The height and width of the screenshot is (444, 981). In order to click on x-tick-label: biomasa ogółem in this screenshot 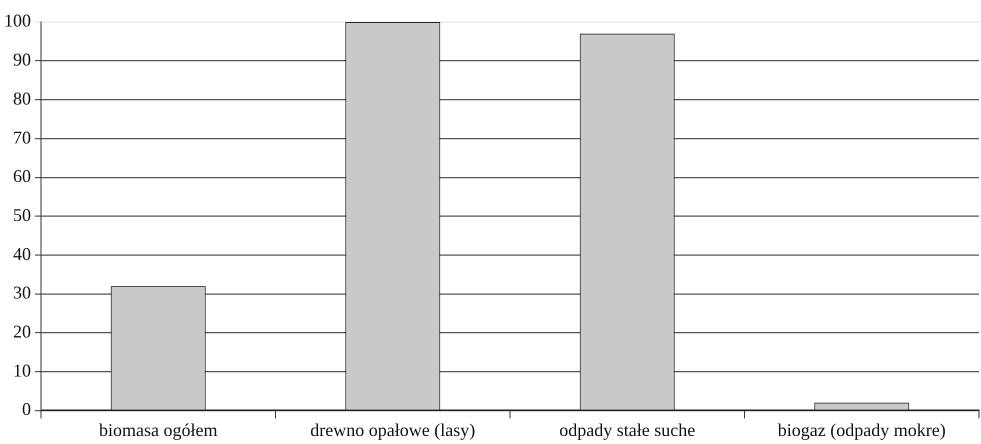, I will do `click(158, 430)`.